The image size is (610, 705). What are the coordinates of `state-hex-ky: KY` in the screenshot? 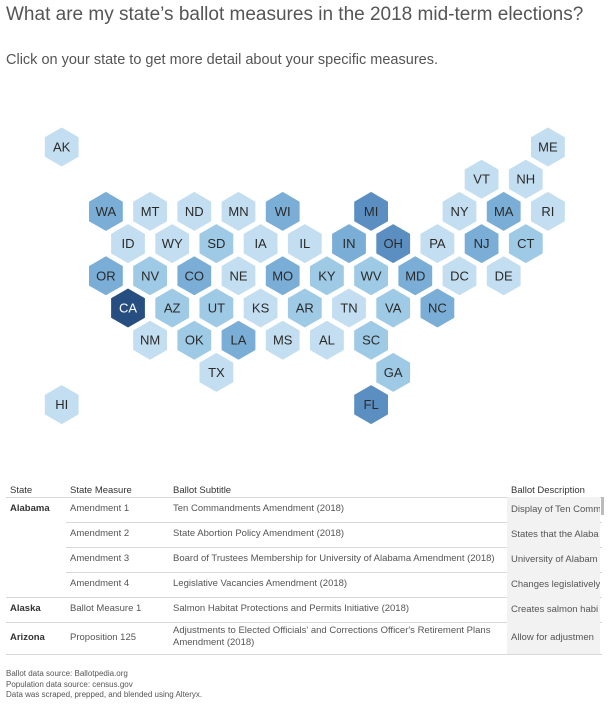 It's located at (327, 276).